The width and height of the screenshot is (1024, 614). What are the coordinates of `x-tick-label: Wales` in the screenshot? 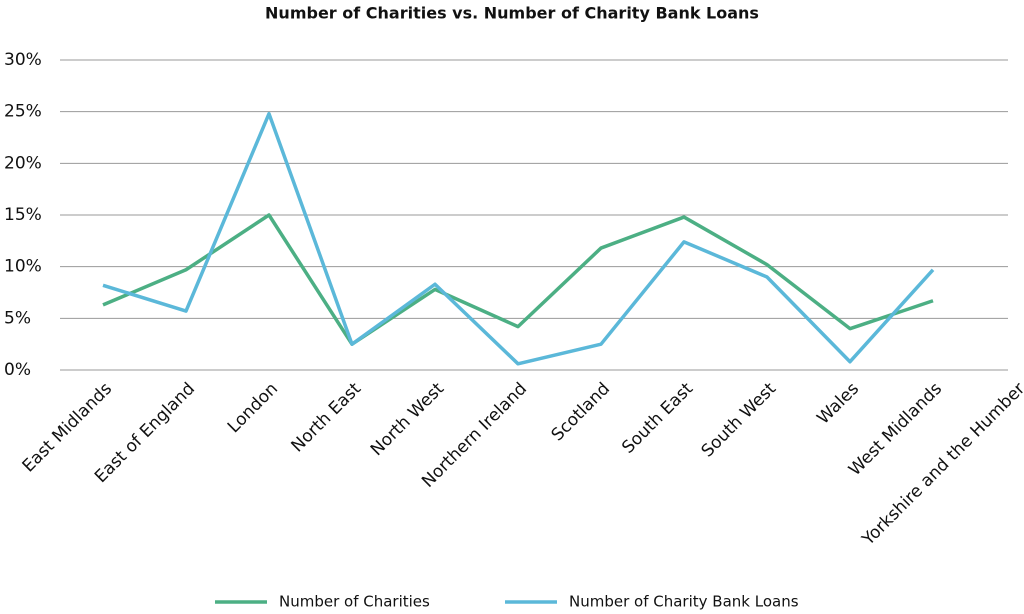 It's located at (838, 404).